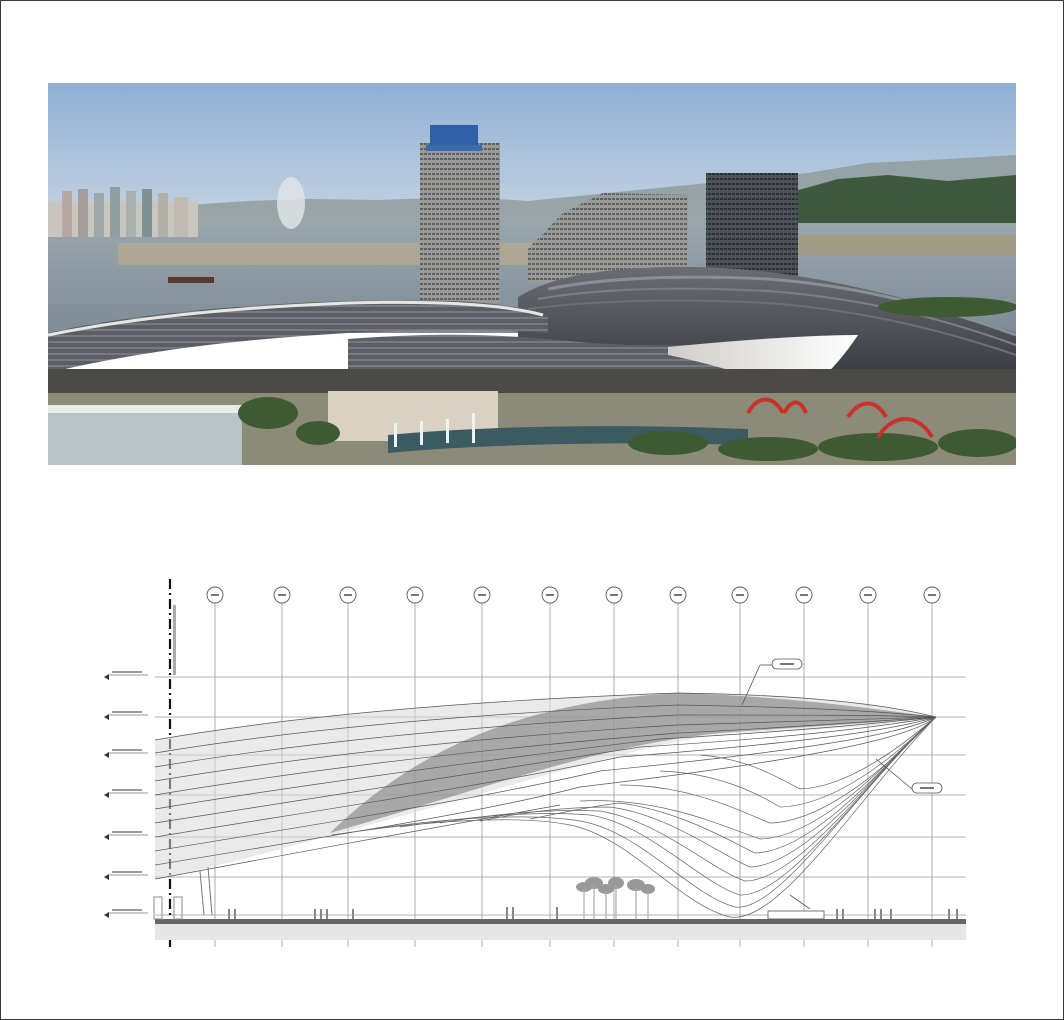 This screenshot has width=1064, height=1020. I want to click on left-wing-roof, so click(298, 336).